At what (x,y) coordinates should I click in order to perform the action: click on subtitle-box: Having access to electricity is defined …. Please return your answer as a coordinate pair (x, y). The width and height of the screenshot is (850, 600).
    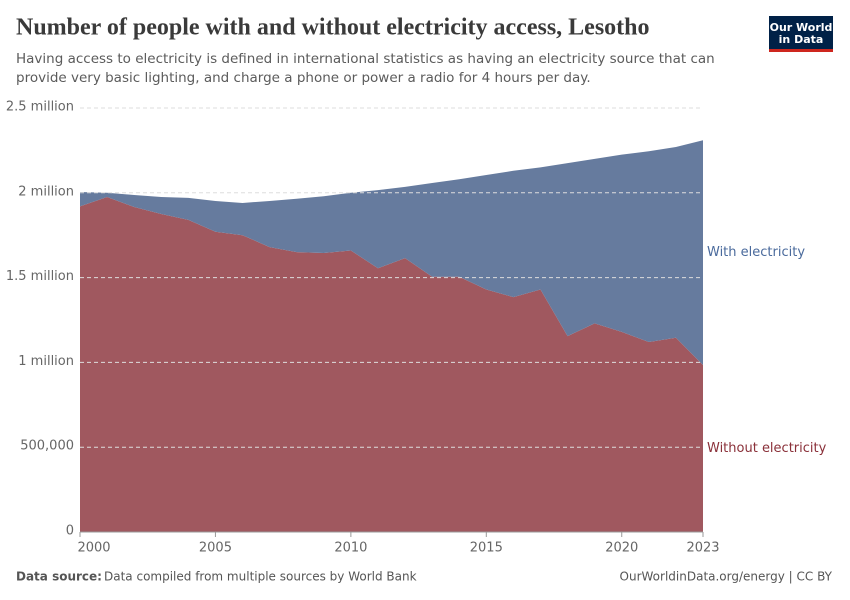
    Looking at the image, I should click on (365, 68).